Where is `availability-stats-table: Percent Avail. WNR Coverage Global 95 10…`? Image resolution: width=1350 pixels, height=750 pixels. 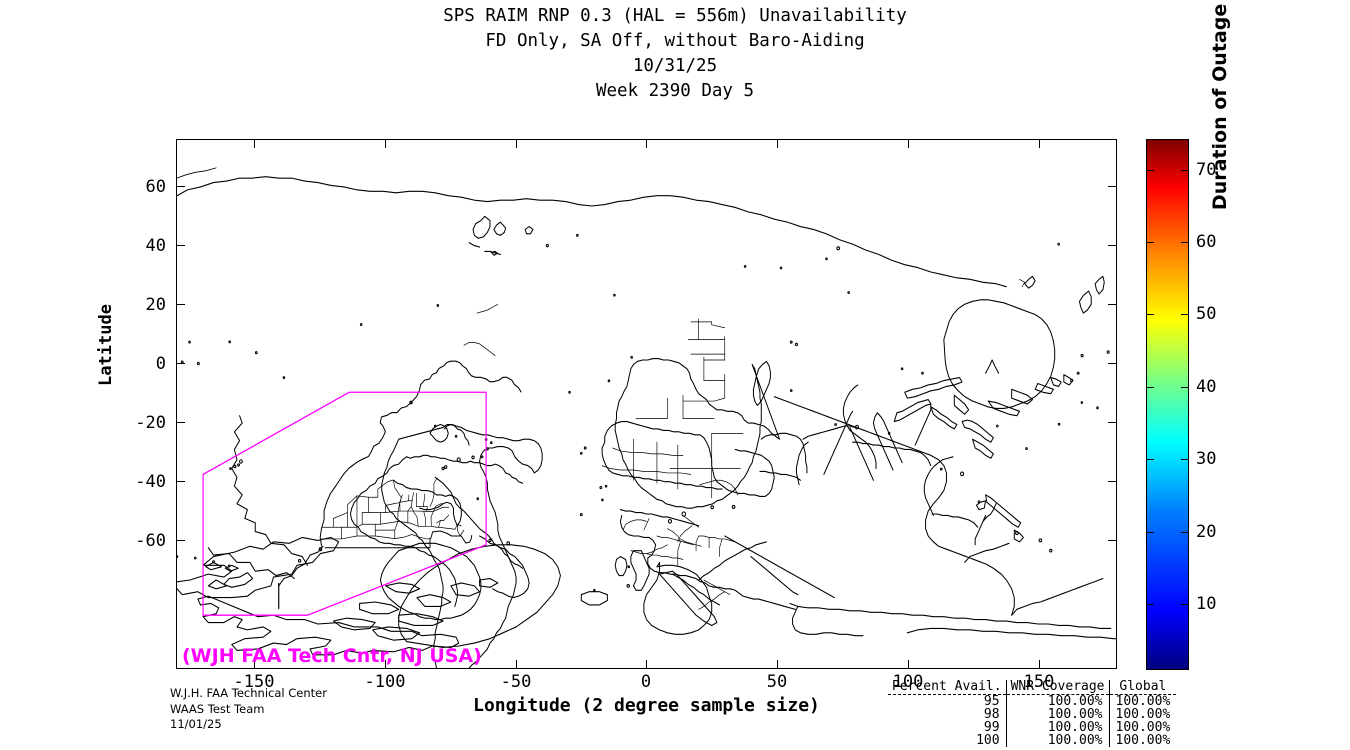
availability-stats-table: Percent Avail. WNR Coverage Global 95 10… is located at coordinates (1032, 714).